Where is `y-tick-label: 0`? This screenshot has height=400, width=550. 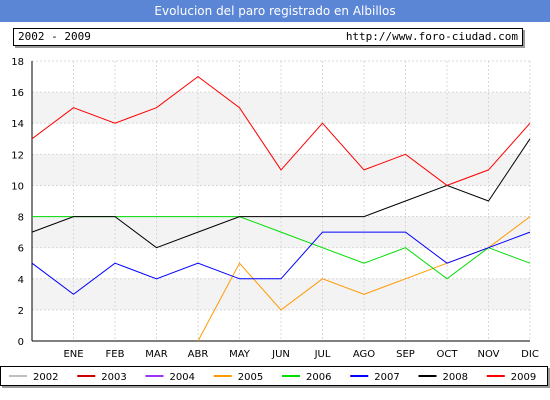
y-tick-label: 0 is located at coordinates (21, 342).